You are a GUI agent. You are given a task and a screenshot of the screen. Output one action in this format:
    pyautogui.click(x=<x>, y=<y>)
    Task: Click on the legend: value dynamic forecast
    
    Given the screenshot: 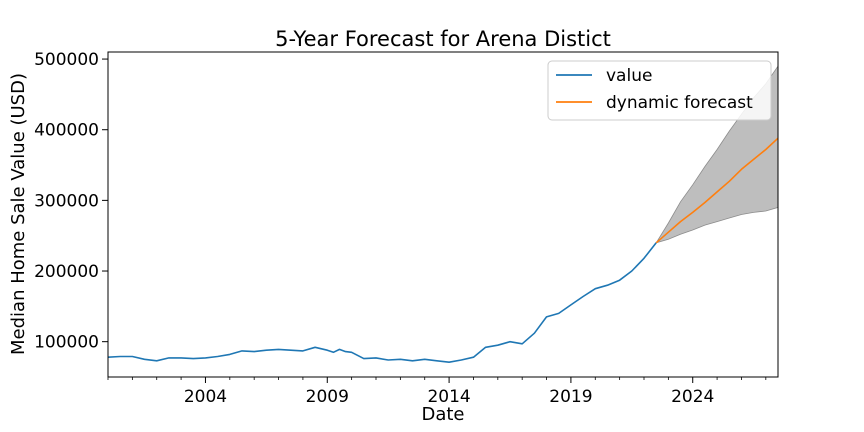 What is the action you would take?
    pyautogui.click(x=659, y=90)
    